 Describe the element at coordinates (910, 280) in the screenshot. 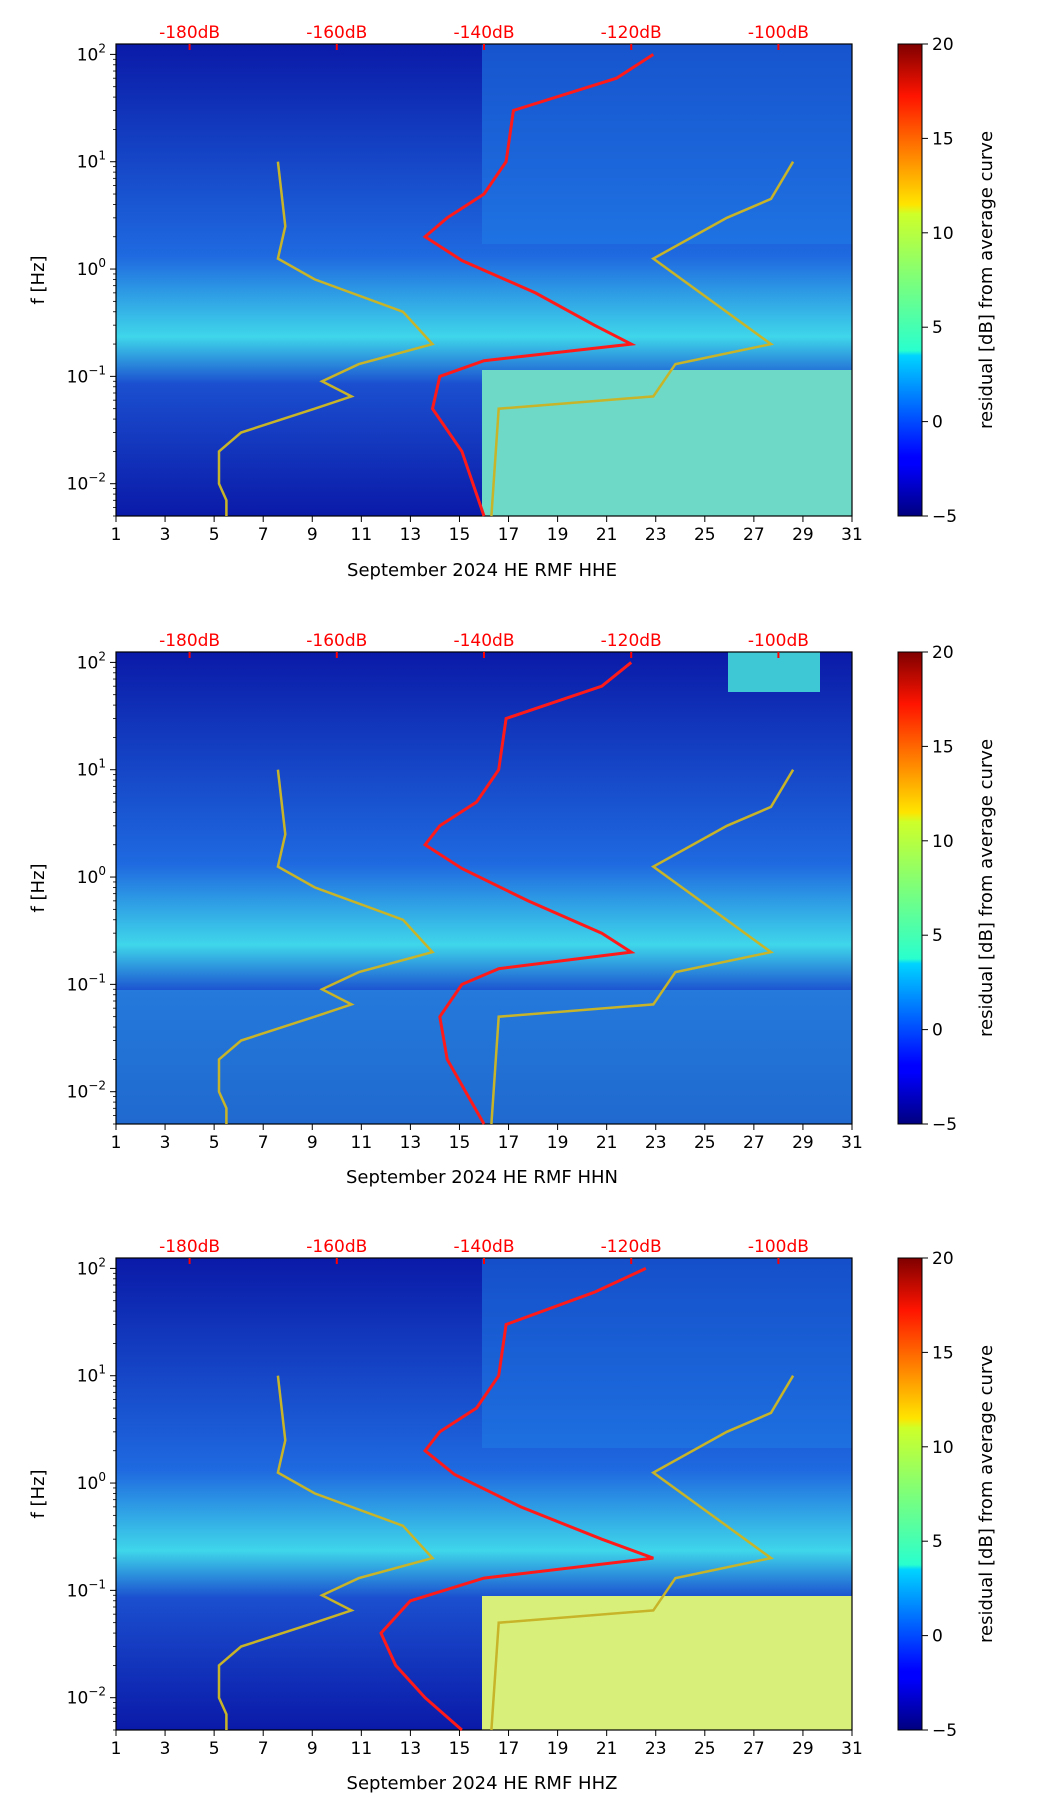

I see `colorbar-hhe` at that location.